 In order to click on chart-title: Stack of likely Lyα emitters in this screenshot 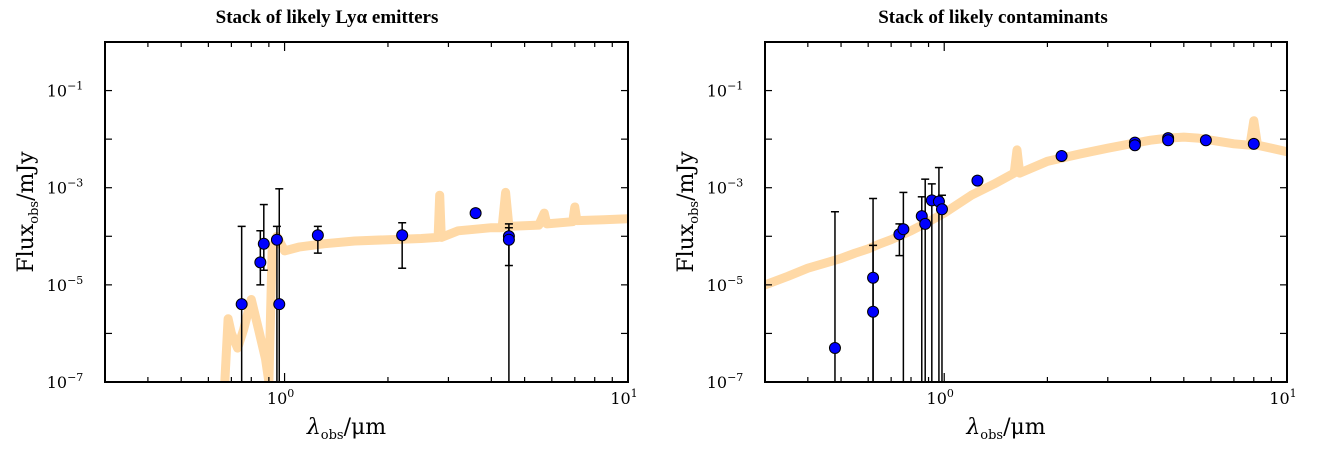, I will do `click(327, 17)`.